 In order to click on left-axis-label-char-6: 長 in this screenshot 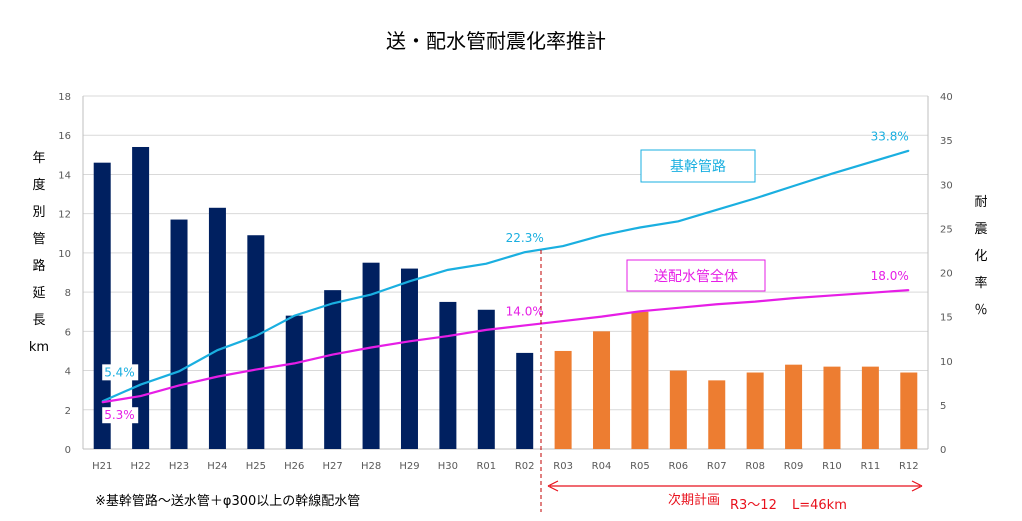, I will do `click(38, 320)`.